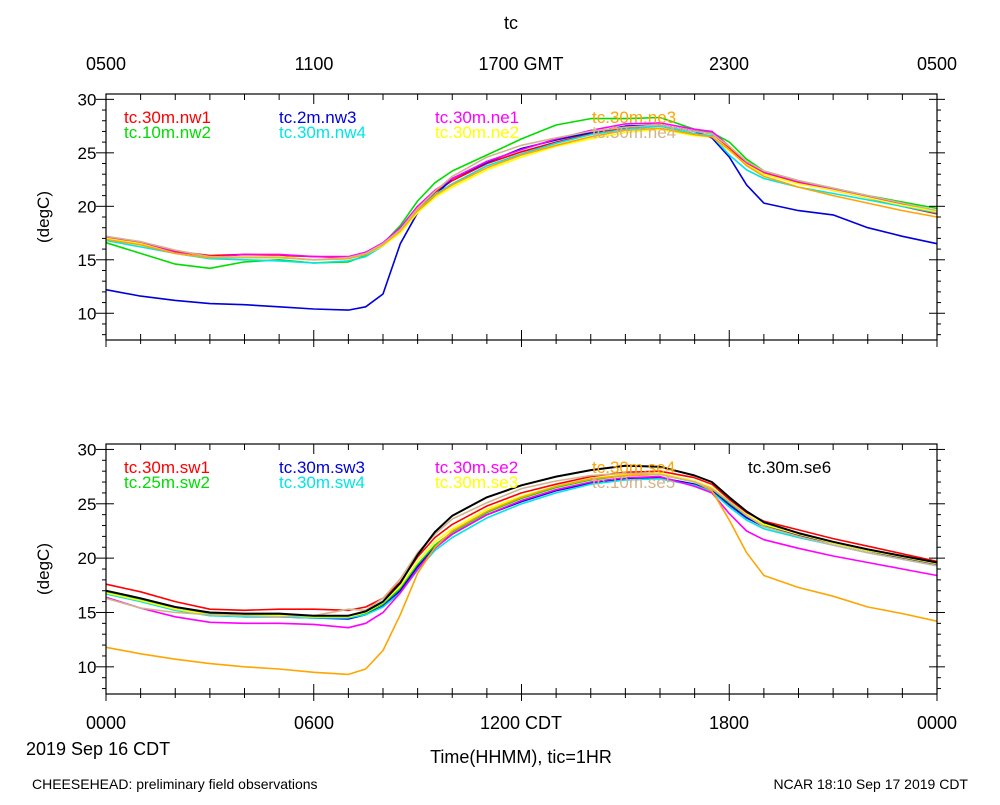 The image size is (1000, 805). What do you see at coordinates (633, 467) in the screenshot?
I see `legend-label: tc.30m.se4` at bounding box center [633, 467].